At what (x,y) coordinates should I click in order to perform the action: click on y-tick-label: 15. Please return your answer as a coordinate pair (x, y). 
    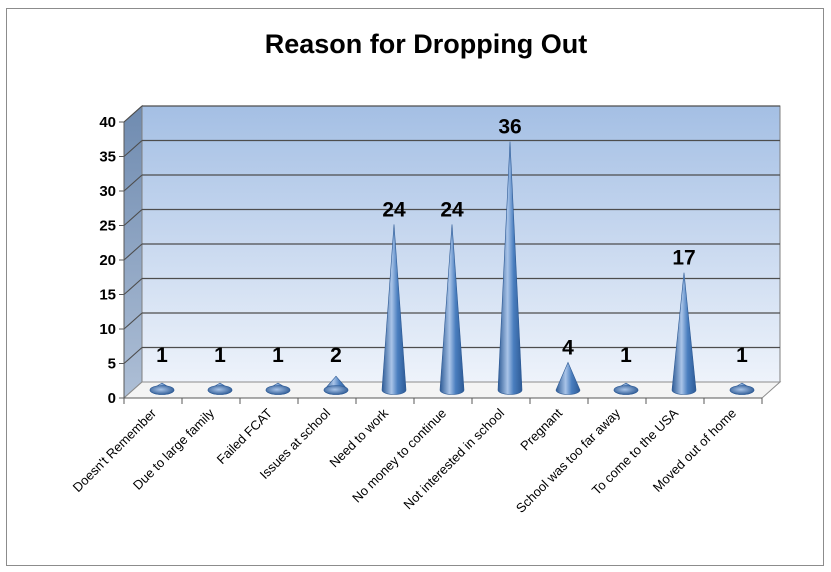
    Looking at the image, I should click on (107, 295).